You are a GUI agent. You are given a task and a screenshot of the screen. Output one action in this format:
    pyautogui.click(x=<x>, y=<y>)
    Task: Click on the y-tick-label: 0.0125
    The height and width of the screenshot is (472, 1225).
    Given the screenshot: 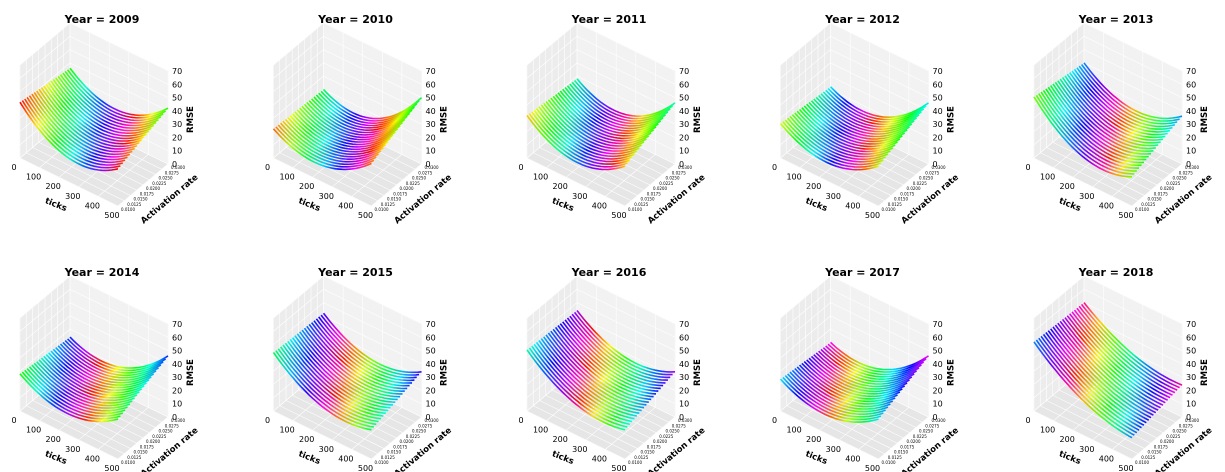 What is the action you would take?
    pyautogui.click(x=388, y=457)
    